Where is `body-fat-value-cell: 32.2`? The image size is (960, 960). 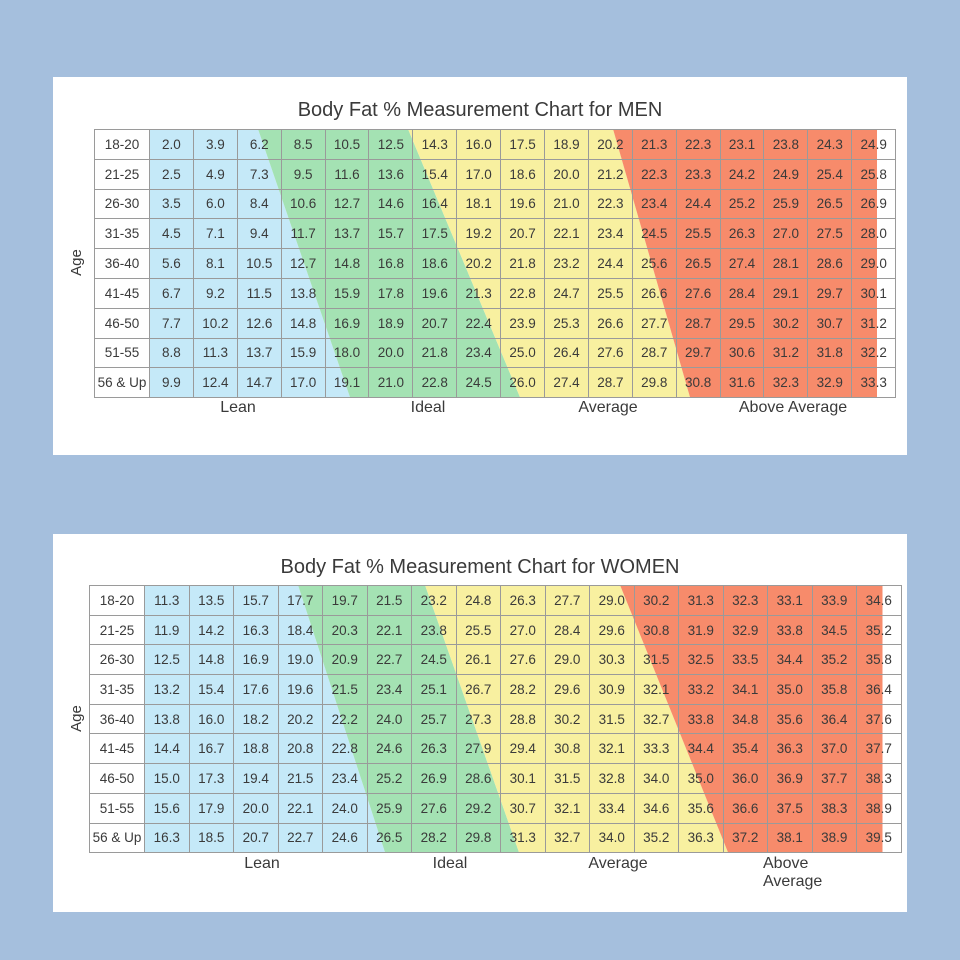 body-fat-value-cell: 32.2 is located at coordinates (874, 353).